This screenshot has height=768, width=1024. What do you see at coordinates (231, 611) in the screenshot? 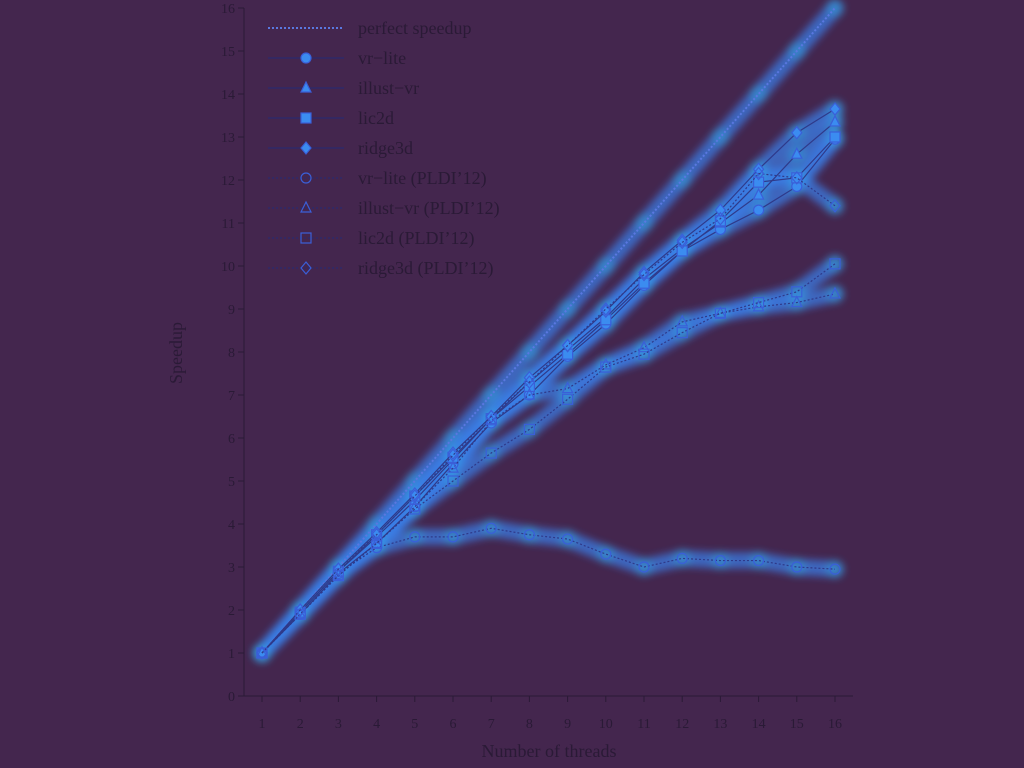
I see `y-tick-label: 2` at bounding box center [231, 611].